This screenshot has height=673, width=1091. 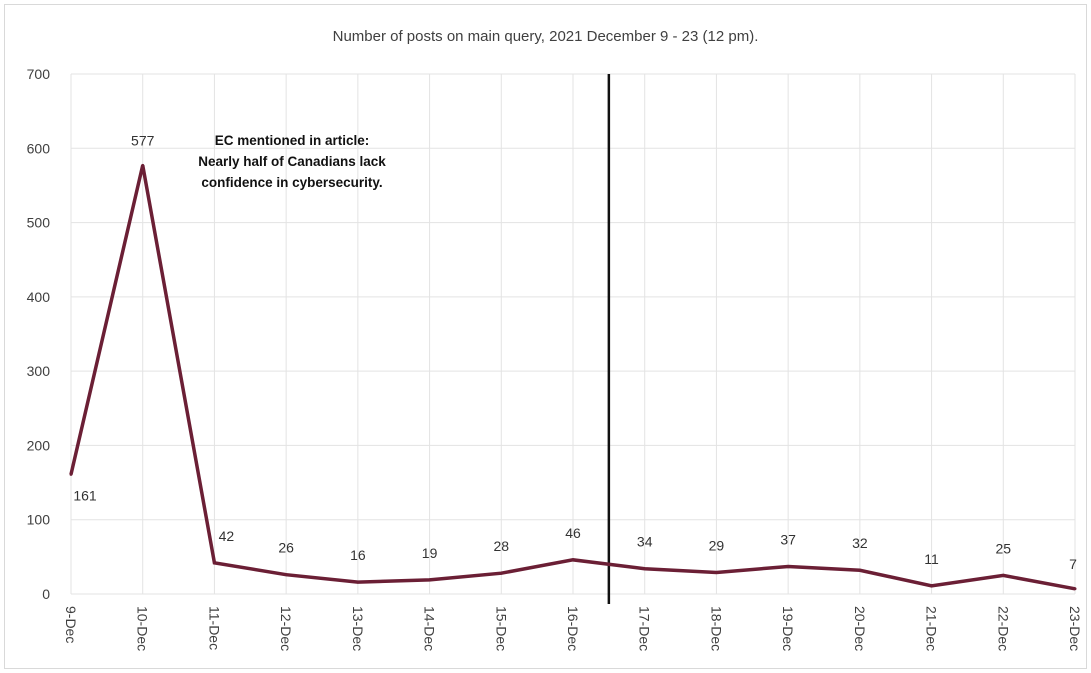 I want to click on x-tick-label: 22-Dec, so click(x=1003, y=628).